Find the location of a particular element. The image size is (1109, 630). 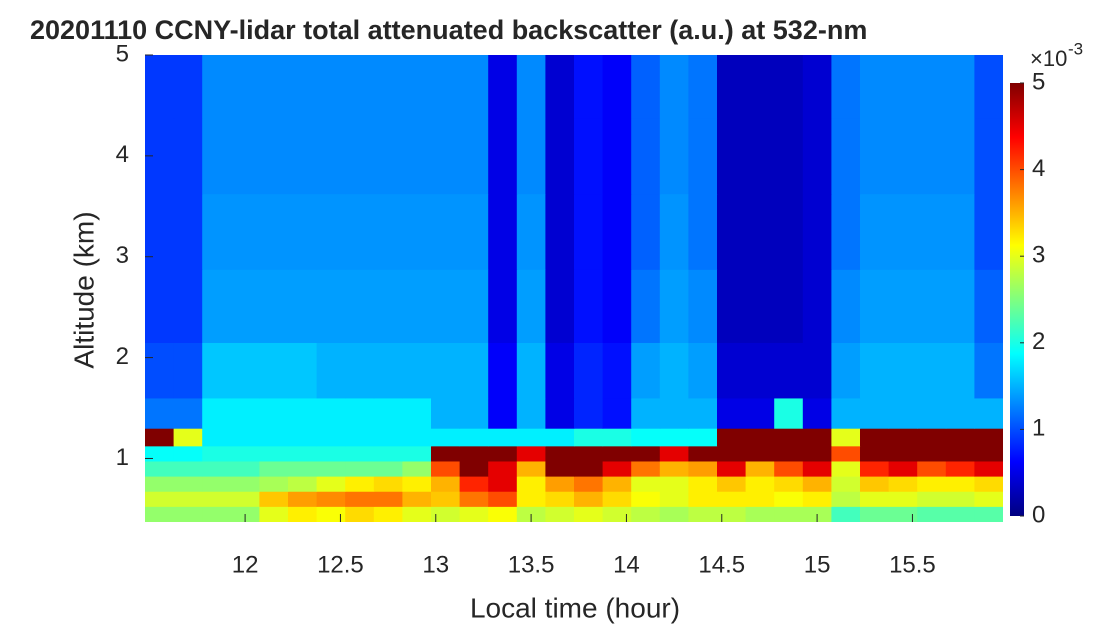

x-tick-label: 12.5 is located at coordinates (340, 564).